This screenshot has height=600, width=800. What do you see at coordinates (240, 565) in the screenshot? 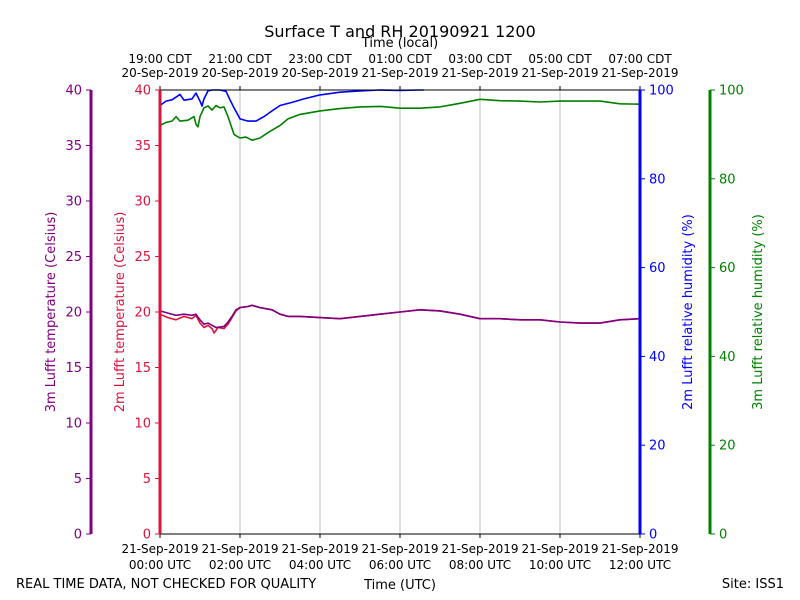
I see `bottom-tick-time: 02:00 UTC` at bounding box center [240, 565].